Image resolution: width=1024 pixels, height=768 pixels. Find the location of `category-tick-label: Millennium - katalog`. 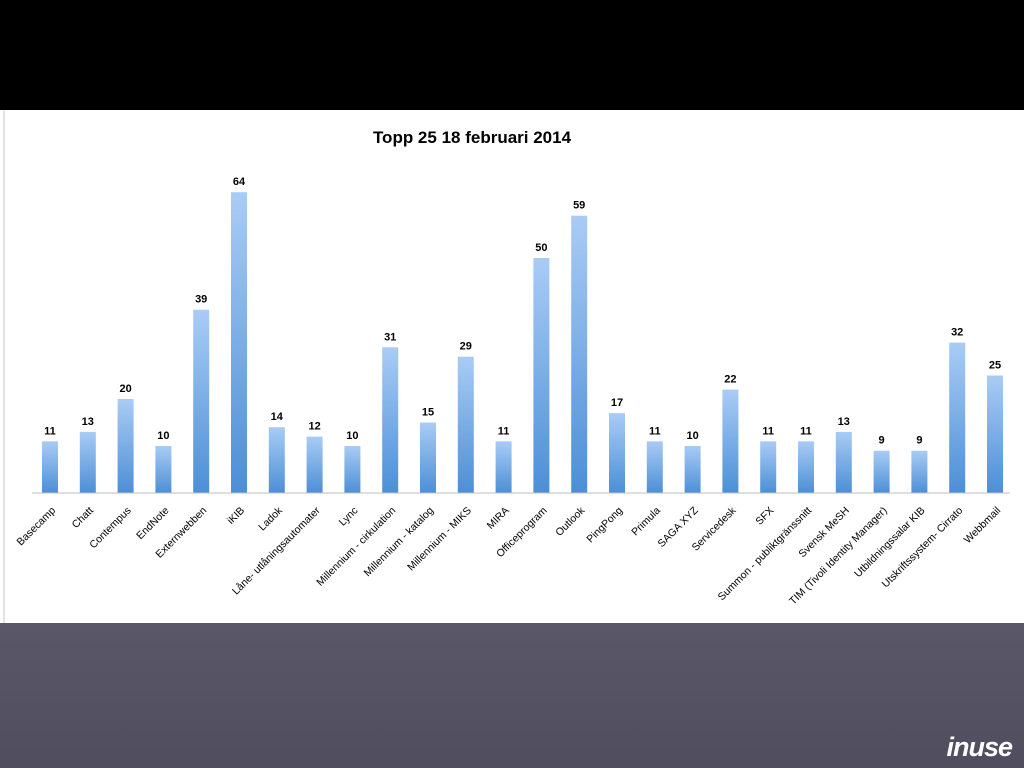

category-tick-label: Millennium - katalog is located at coordinates (399, 542).